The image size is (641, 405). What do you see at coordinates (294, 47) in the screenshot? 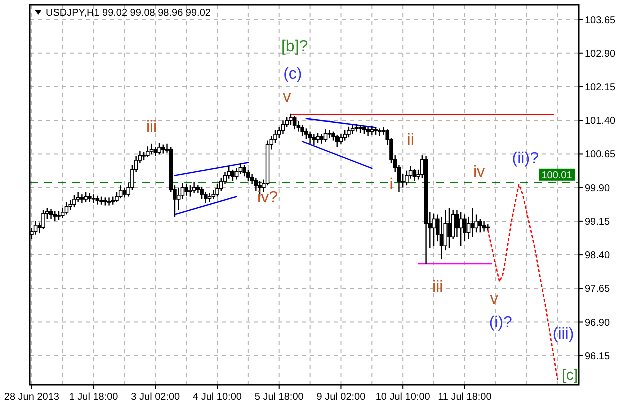
I see `annotation: [b]?` at bounding box center [294, 47].